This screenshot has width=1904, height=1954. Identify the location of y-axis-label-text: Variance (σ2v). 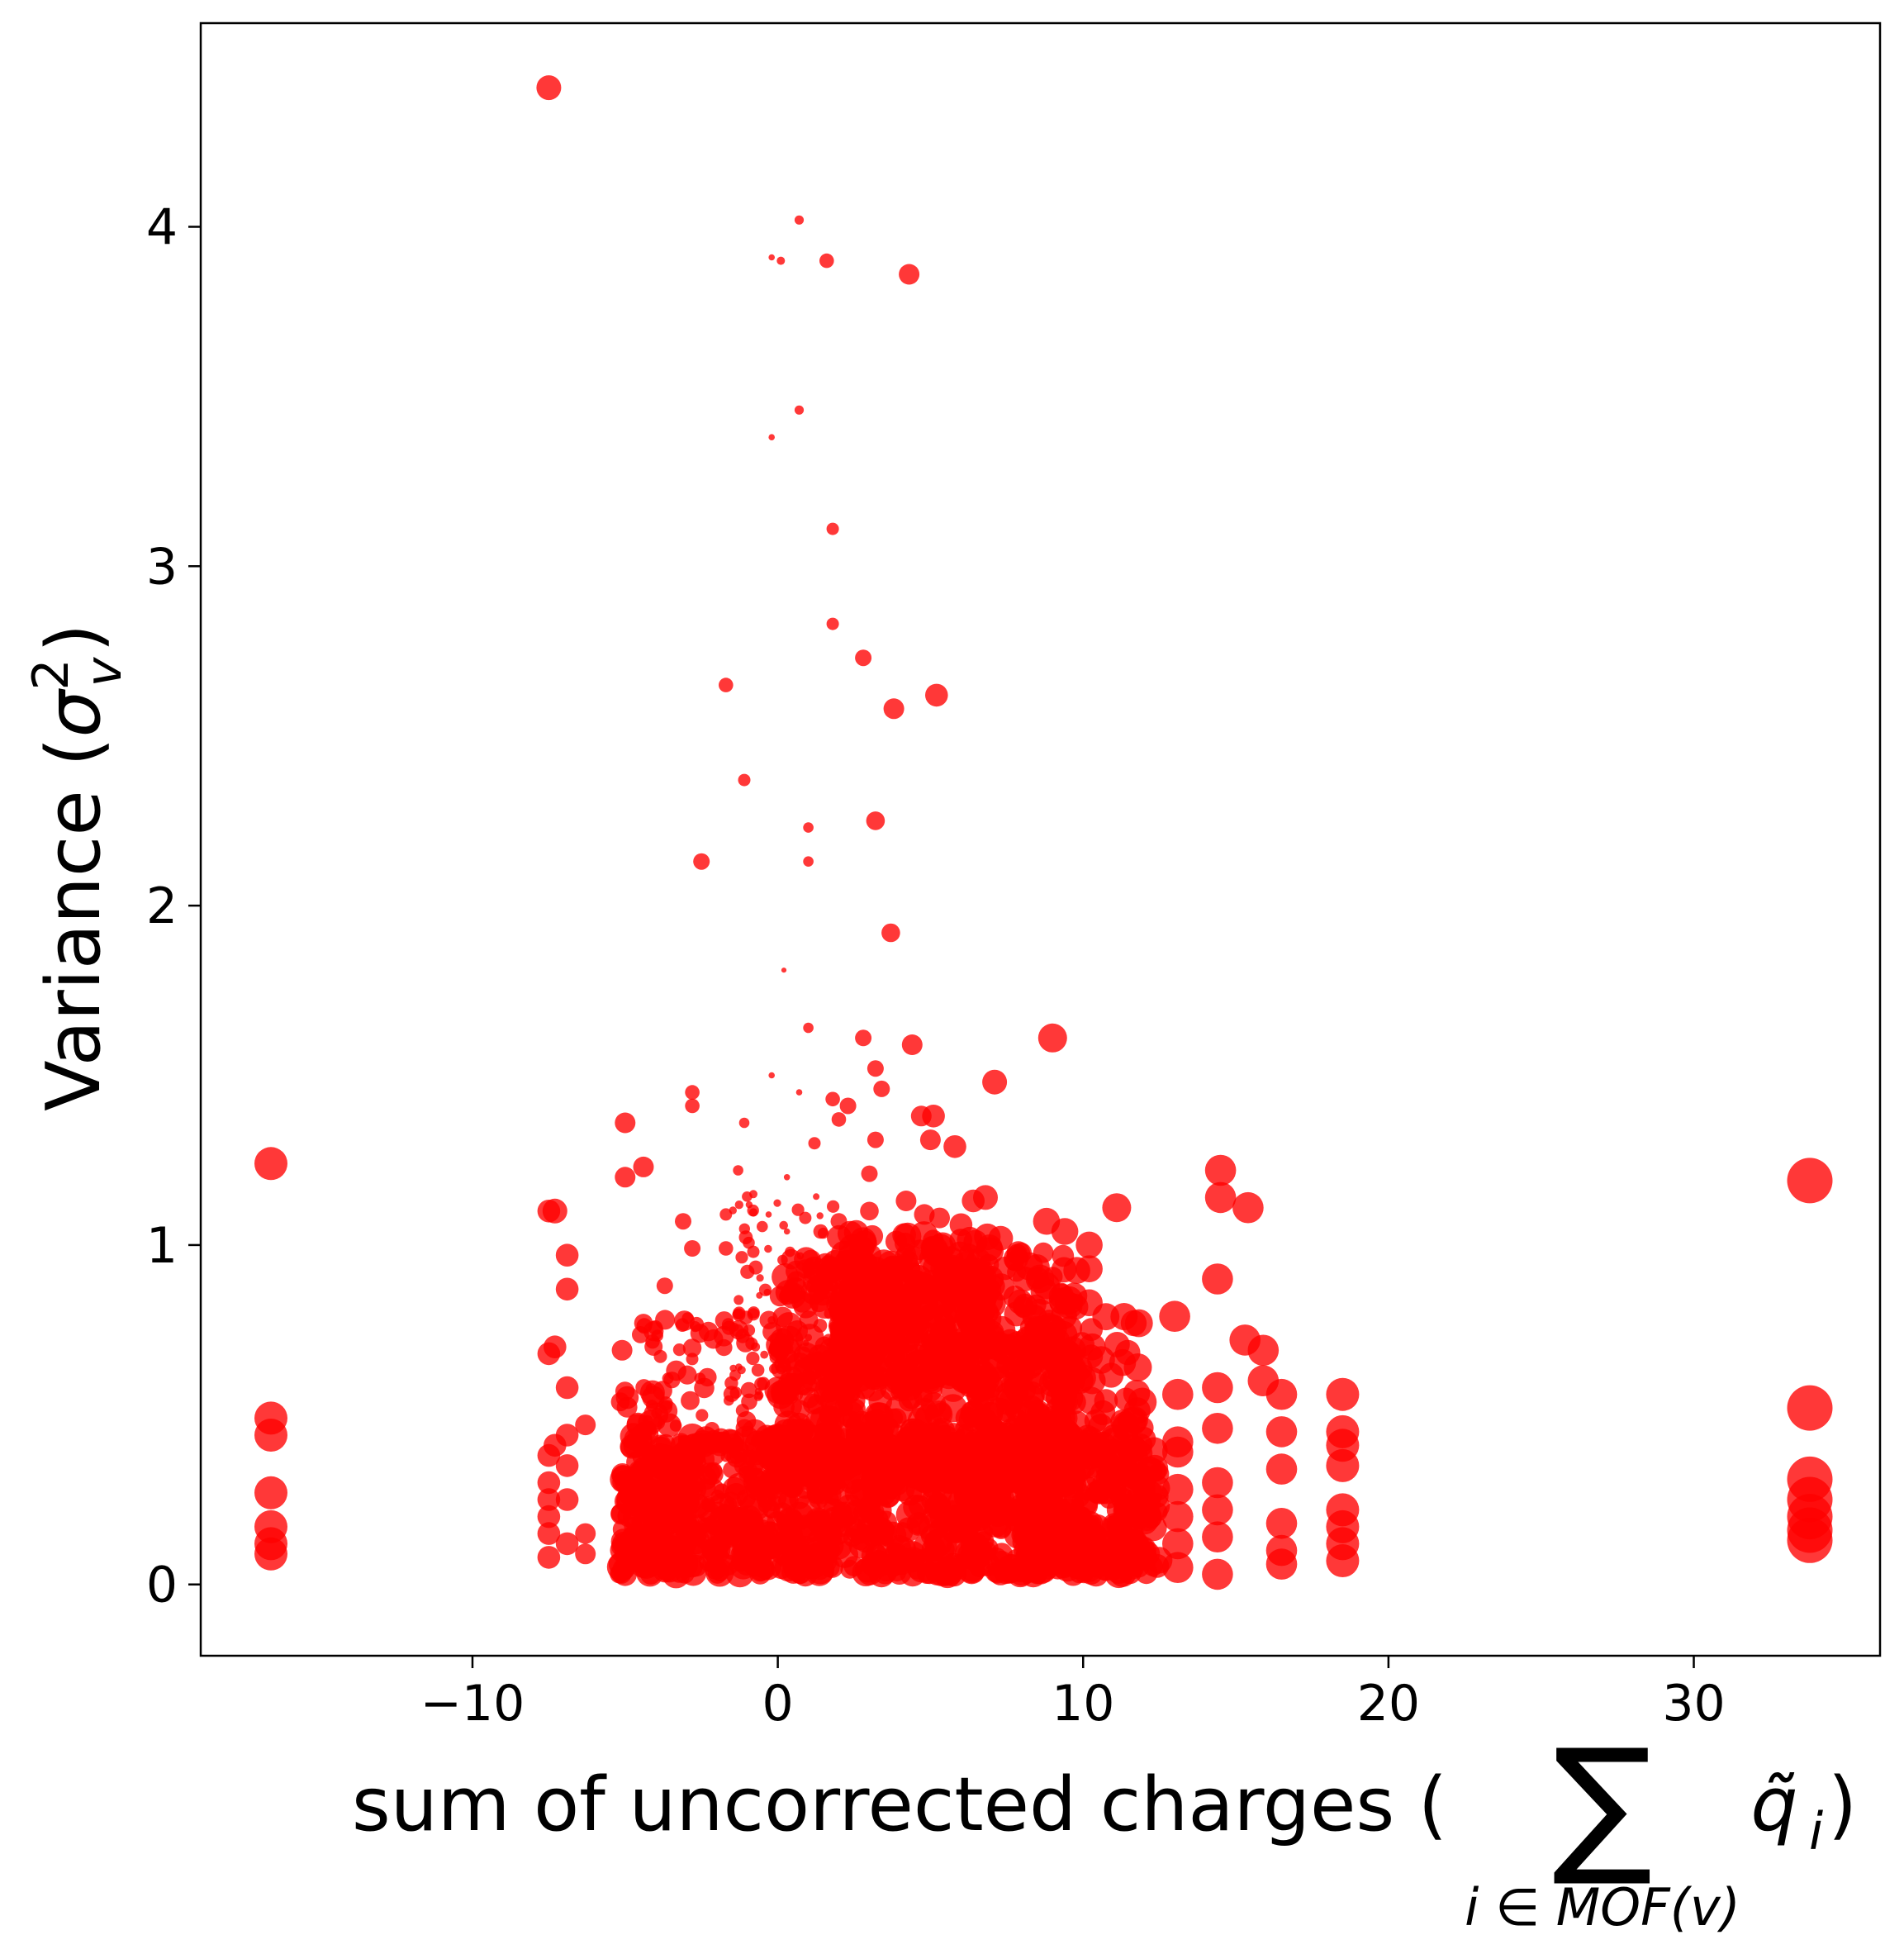
(77, 867).